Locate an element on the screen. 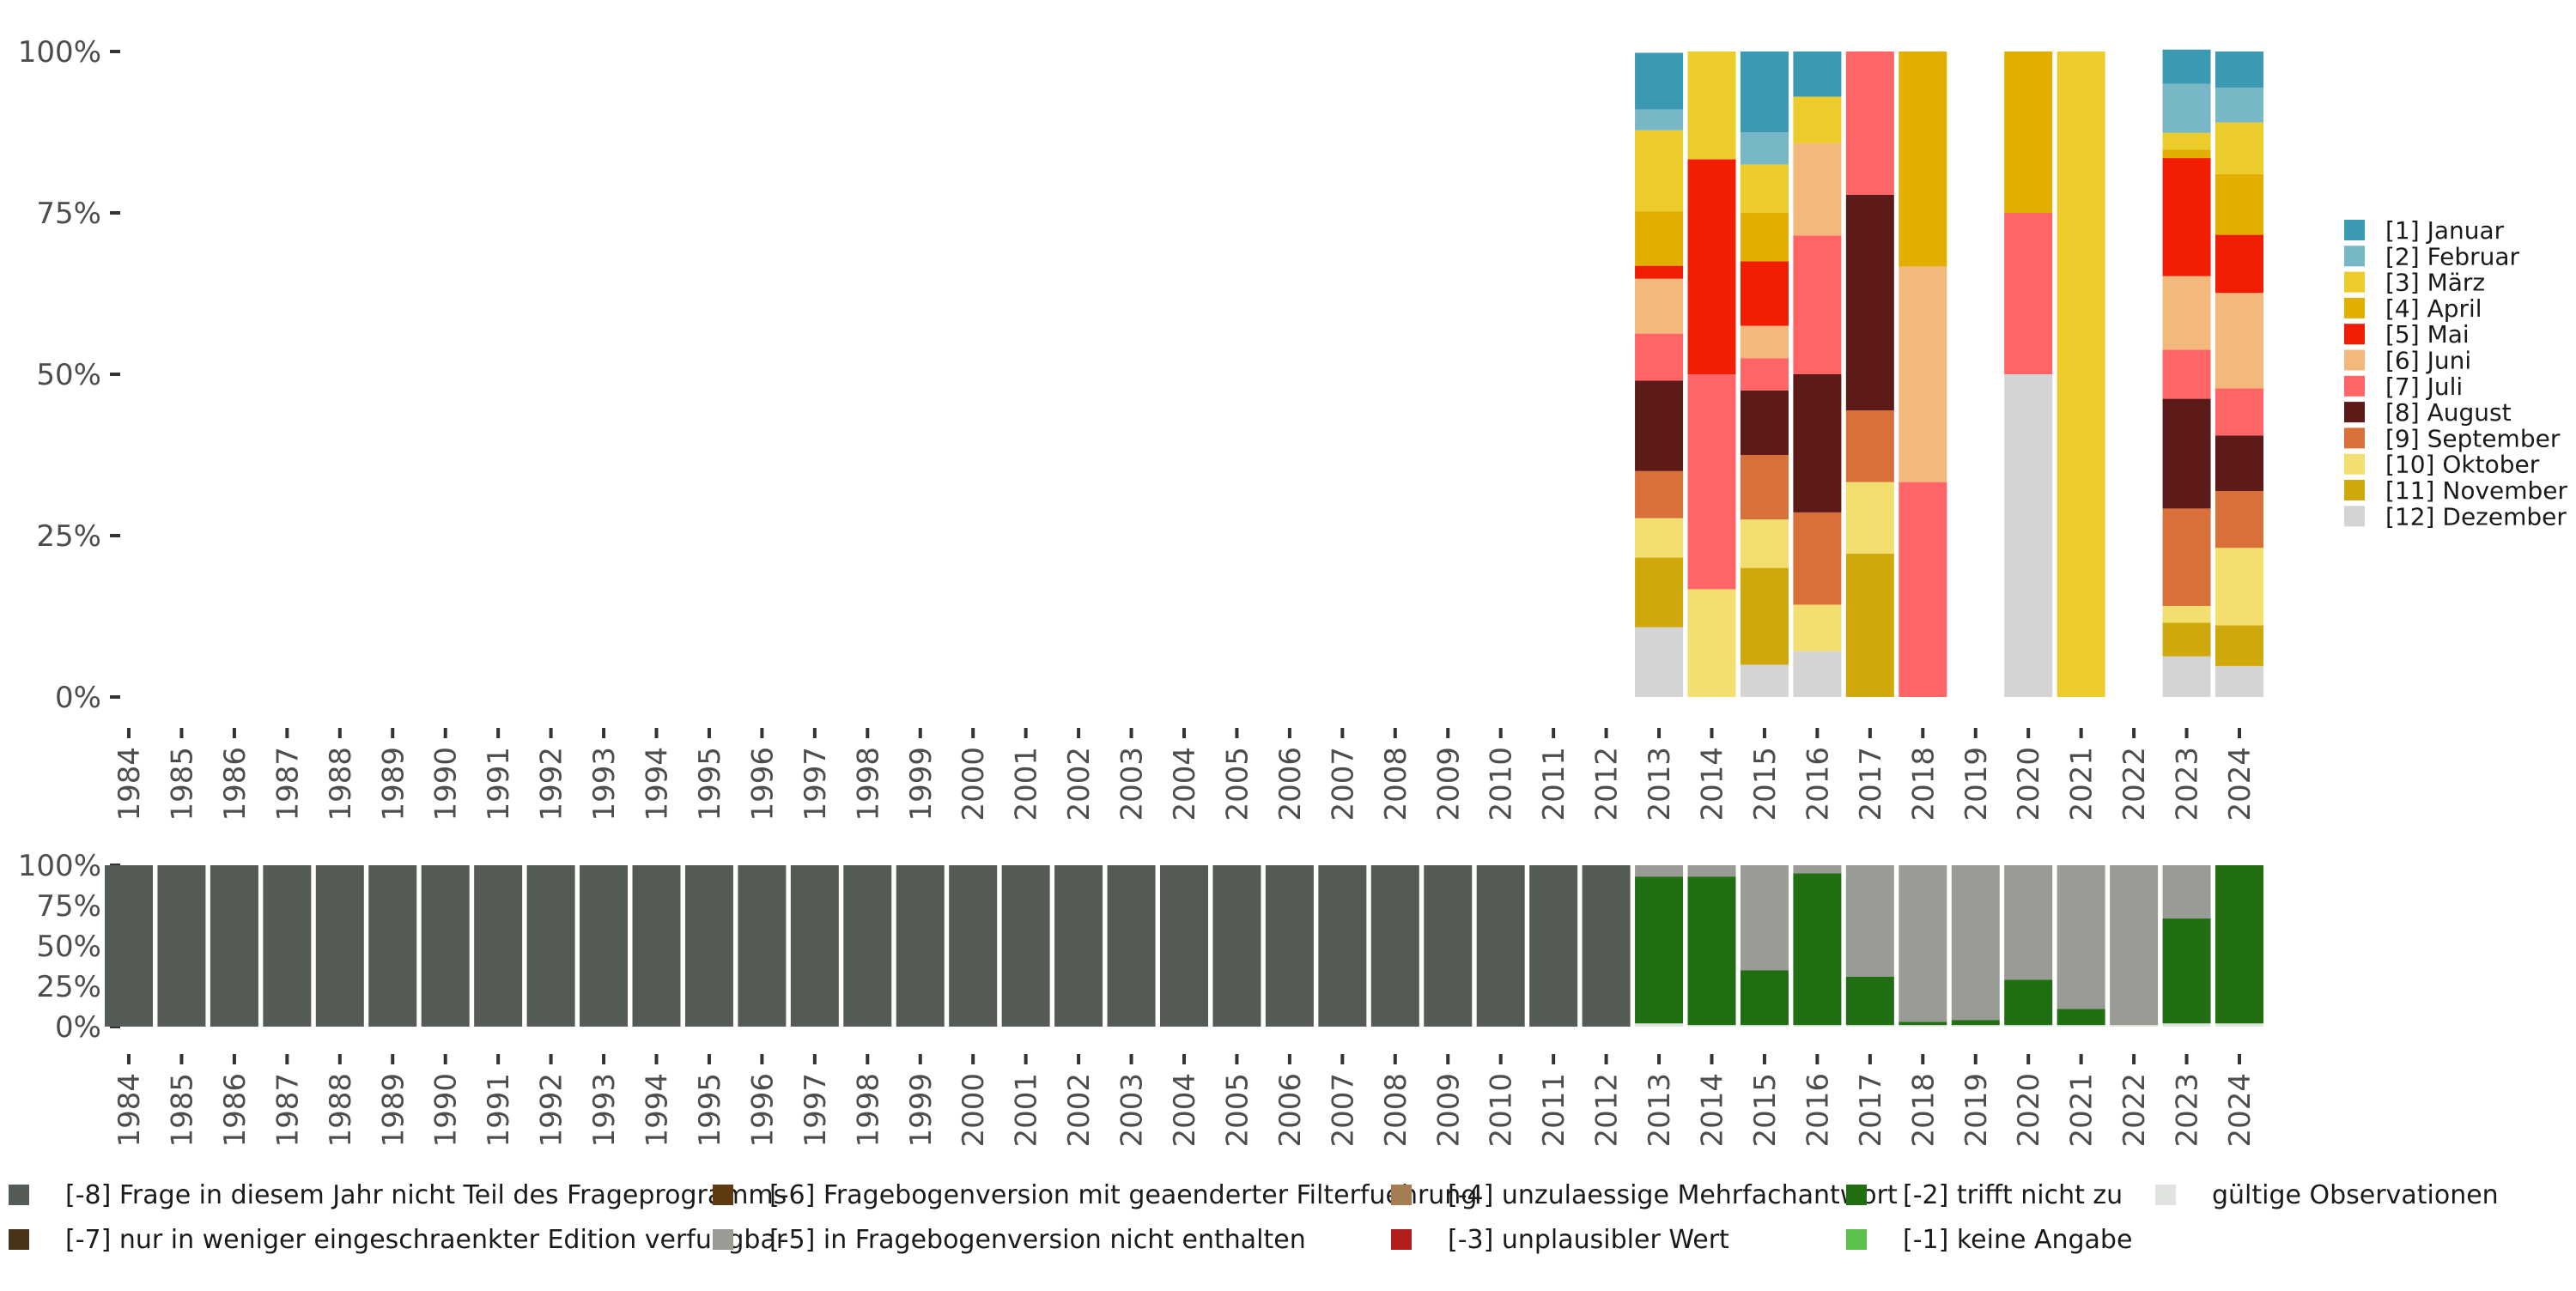 This screenshot has height=1291, width=2576. top-x-tick-label: 2004 is located at coordinates (1185, 784).